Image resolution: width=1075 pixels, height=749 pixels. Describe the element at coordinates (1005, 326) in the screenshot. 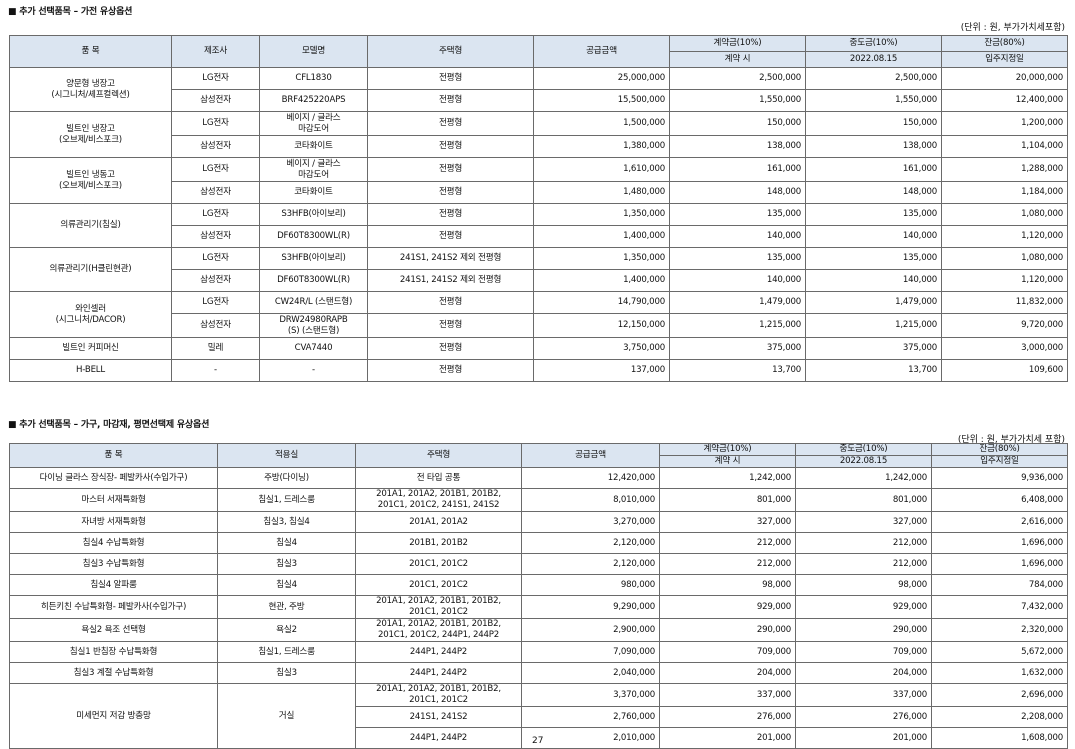

I see `balance-amount-cell: 9,720,000` at that location.